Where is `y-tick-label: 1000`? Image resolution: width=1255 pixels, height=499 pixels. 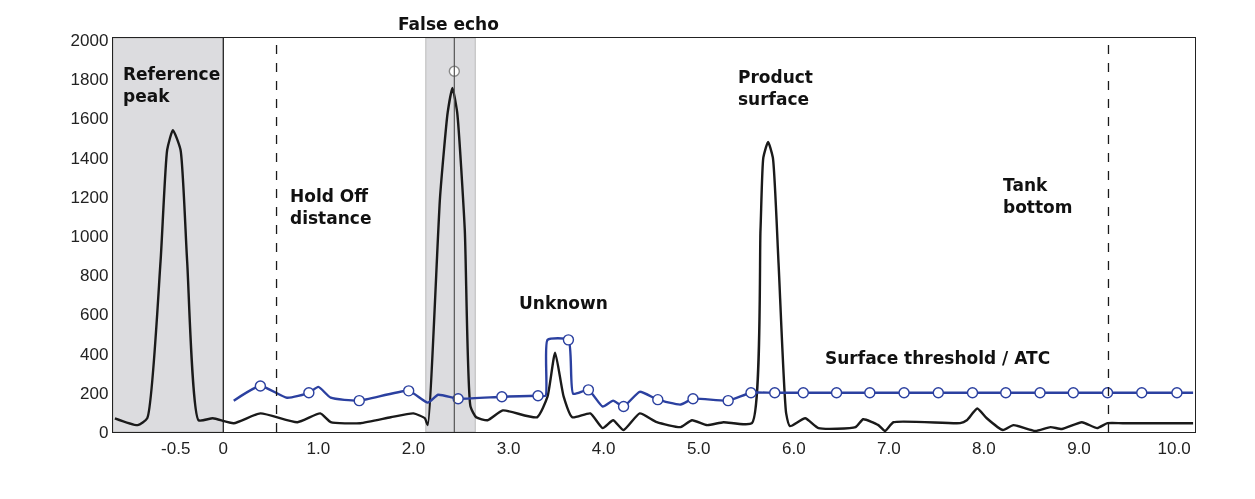
y-tick-label: 1000 is located at coordinates (89, 236).